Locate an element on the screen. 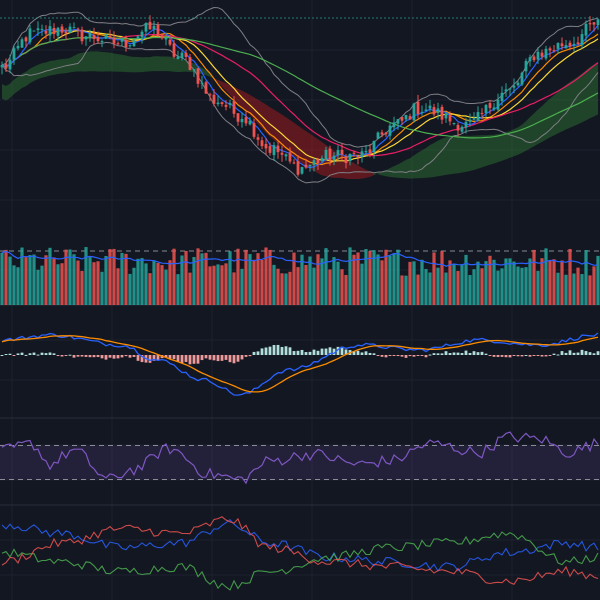 The width and height of the screenshot is (600, 600). dmi-panel is located at coordinates (300, 553).